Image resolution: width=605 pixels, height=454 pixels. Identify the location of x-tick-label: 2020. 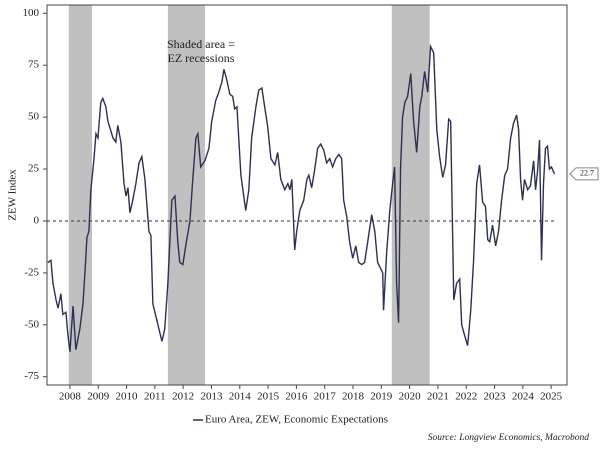
(410, 397).